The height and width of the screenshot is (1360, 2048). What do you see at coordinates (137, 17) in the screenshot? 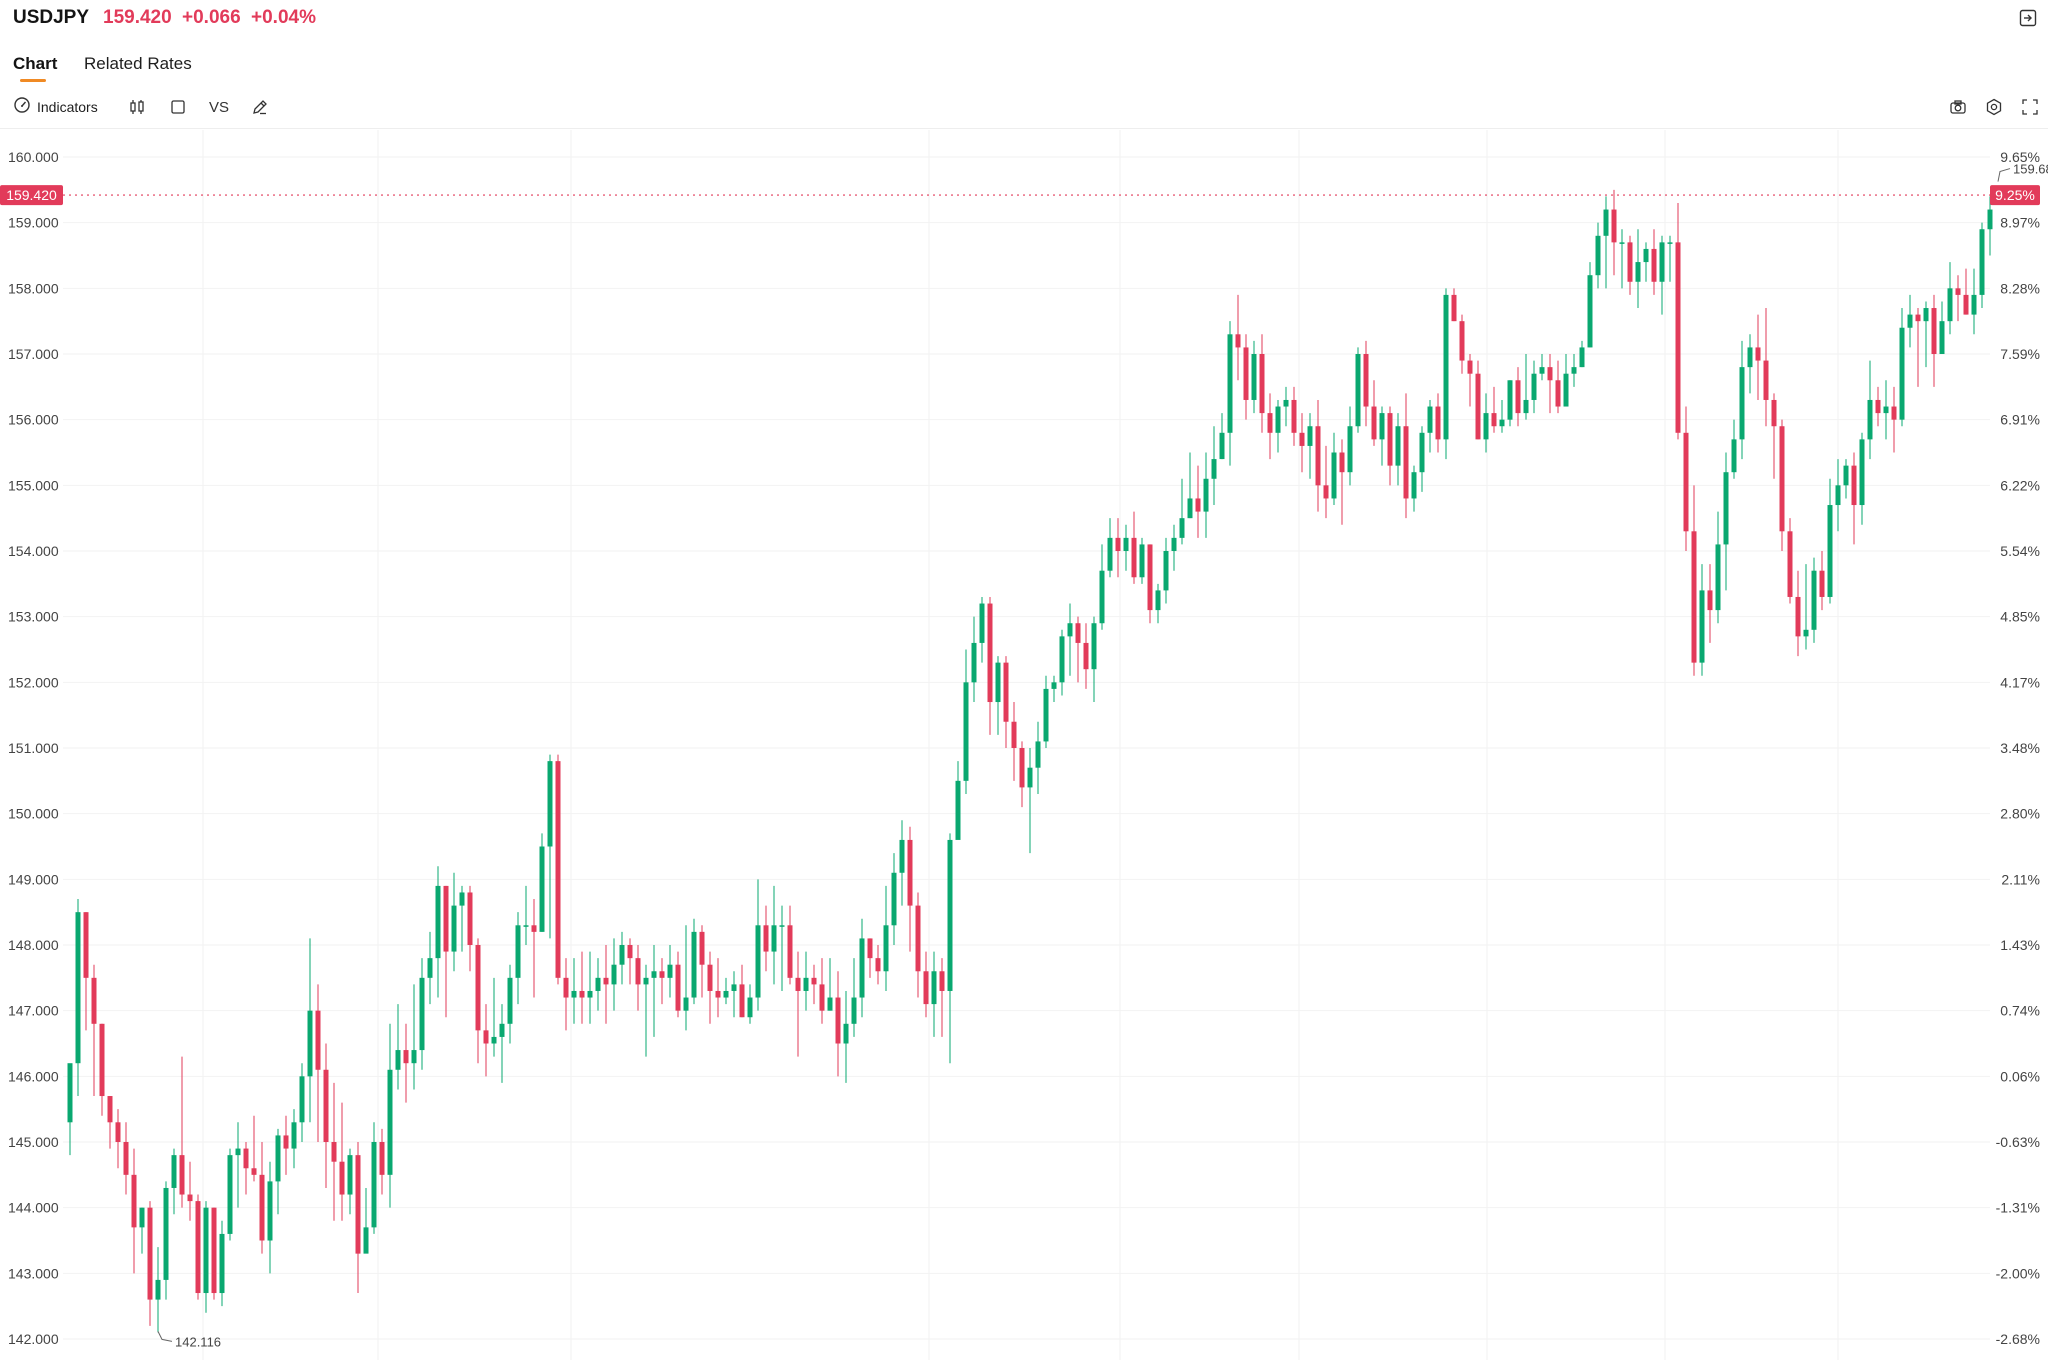
I see `last-price: 159.420` at bounding box center [137, 17].